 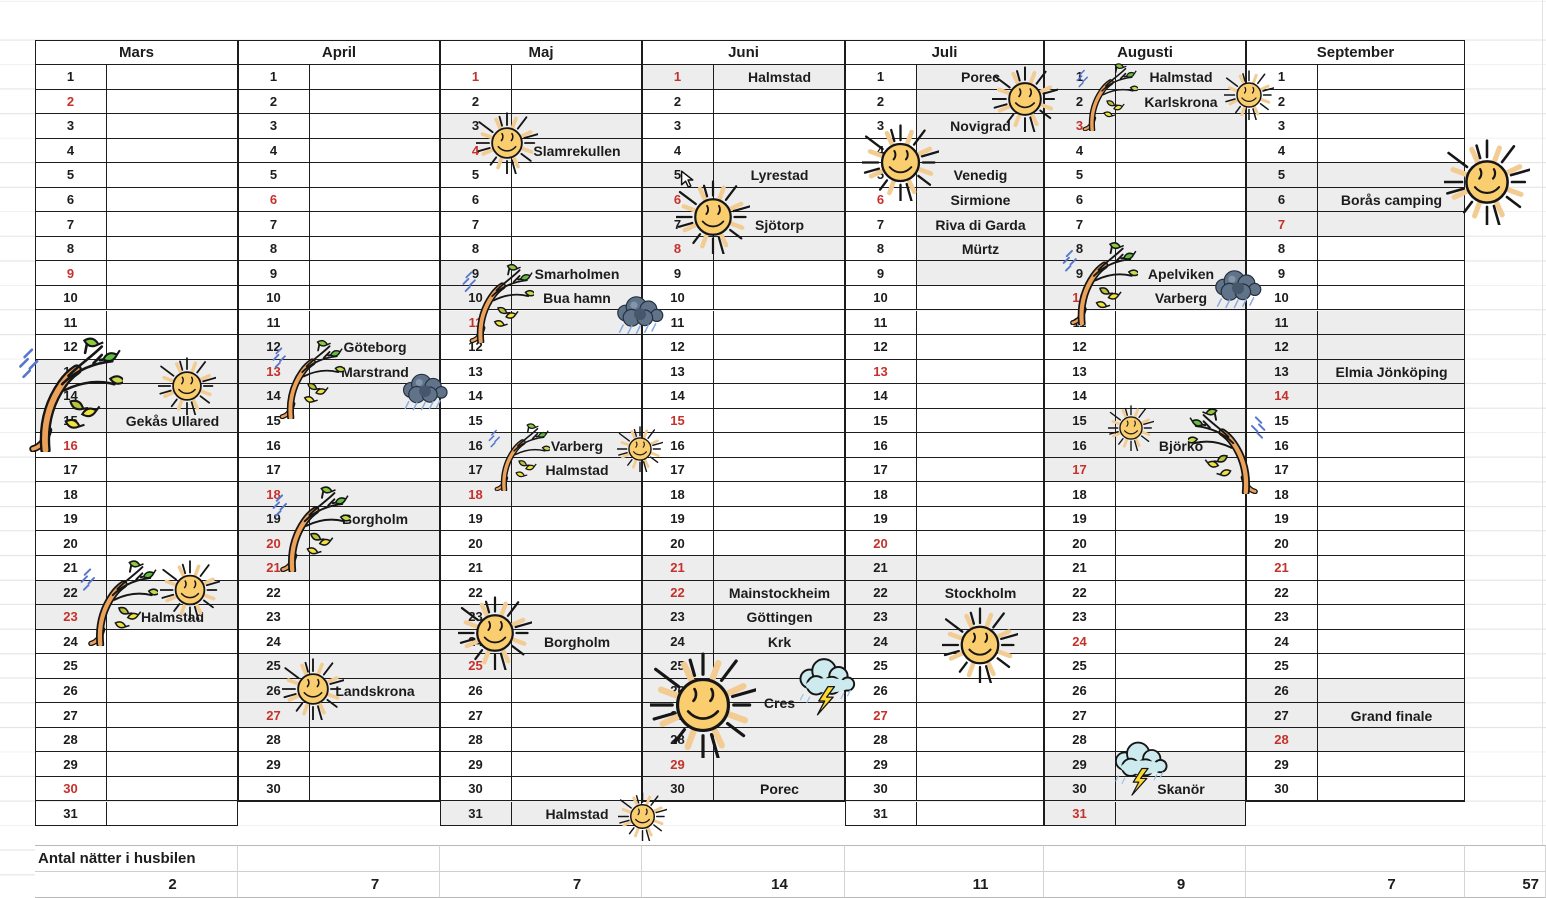 I want to click on day-cell: 27, so click(x=678, y=715).